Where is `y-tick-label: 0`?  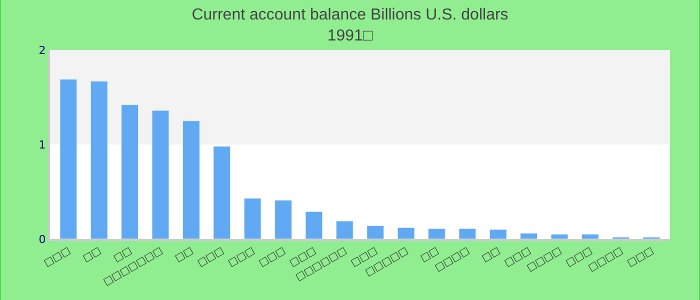 y-tick-label: 0 is located at coordinates (42, 239).